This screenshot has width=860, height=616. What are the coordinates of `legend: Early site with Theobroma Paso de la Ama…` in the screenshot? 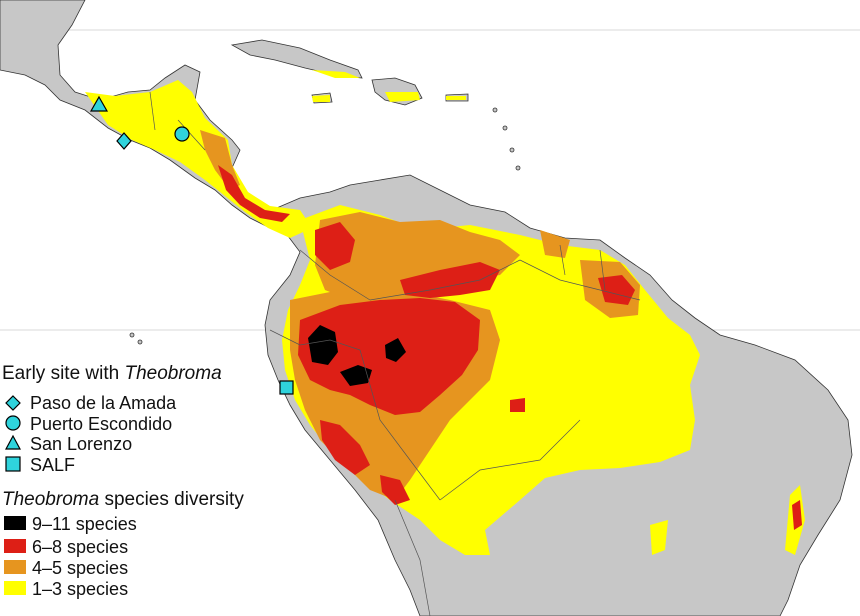 It's located at (123, 481).